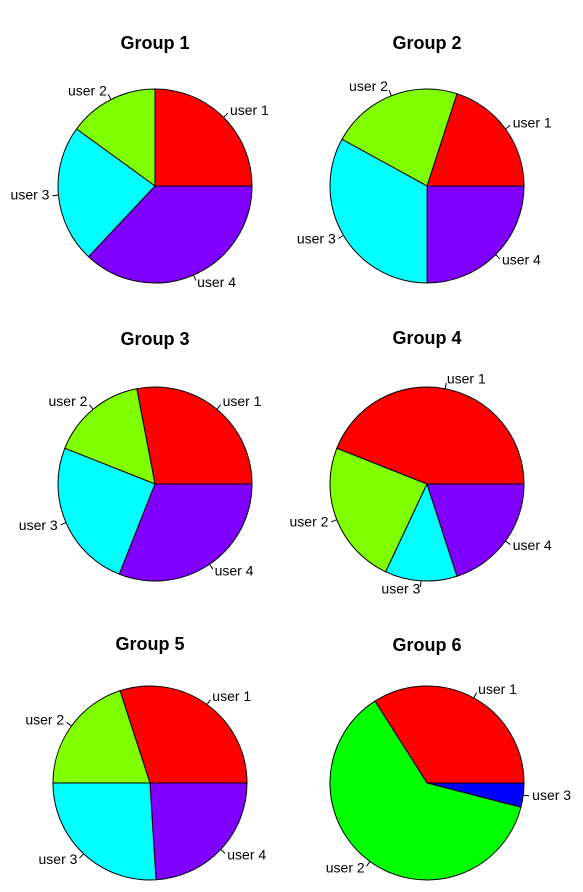  What do you see at coordinates (426, 43) in the screenshot?
I see `chart-title: Group 2` at bounding box center [426, 43].